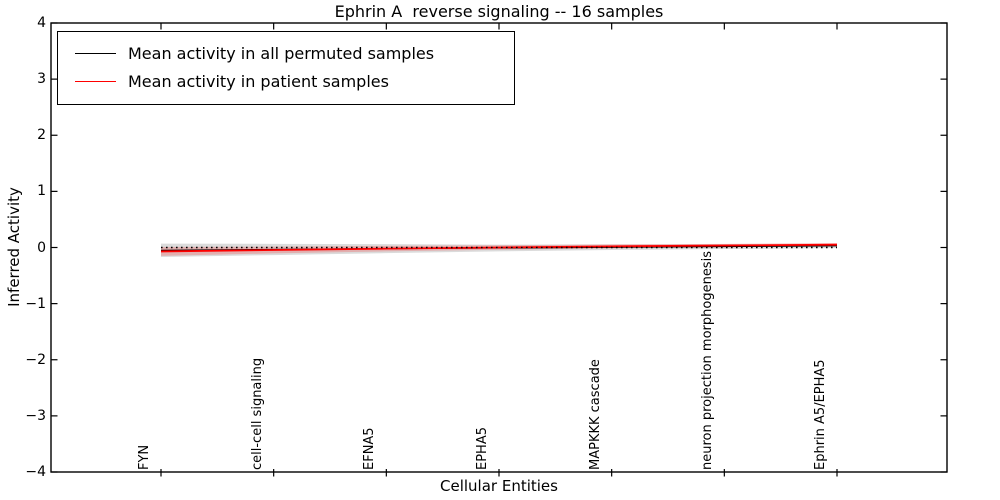 The width and height of the screenshot is (1000, 500). I want to click on y-tick-label: −1, so click(35, 303).